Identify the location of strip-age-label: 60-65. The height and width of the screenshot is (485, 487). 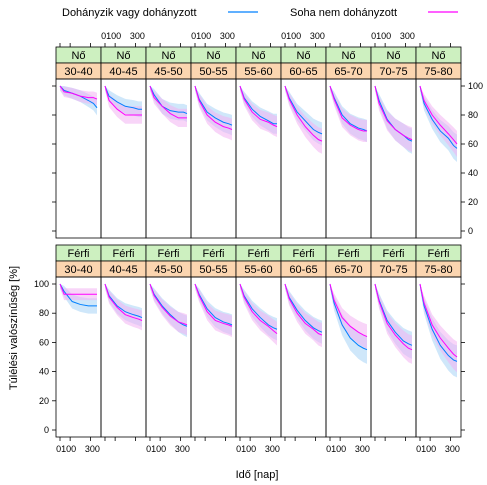
(303, 72).